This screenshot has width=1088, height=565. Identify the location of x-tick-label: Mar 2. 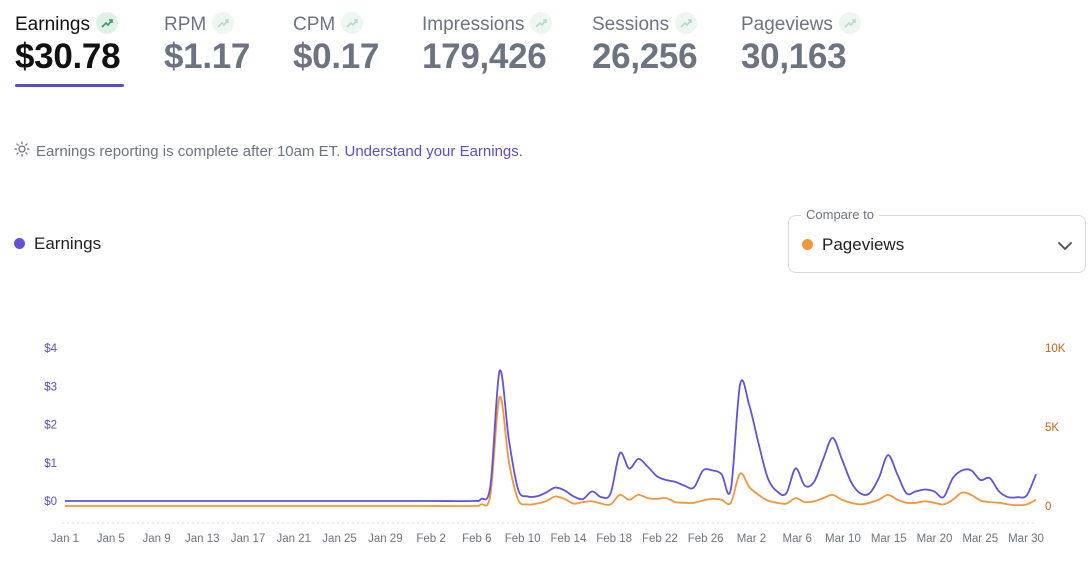
(751, 539).